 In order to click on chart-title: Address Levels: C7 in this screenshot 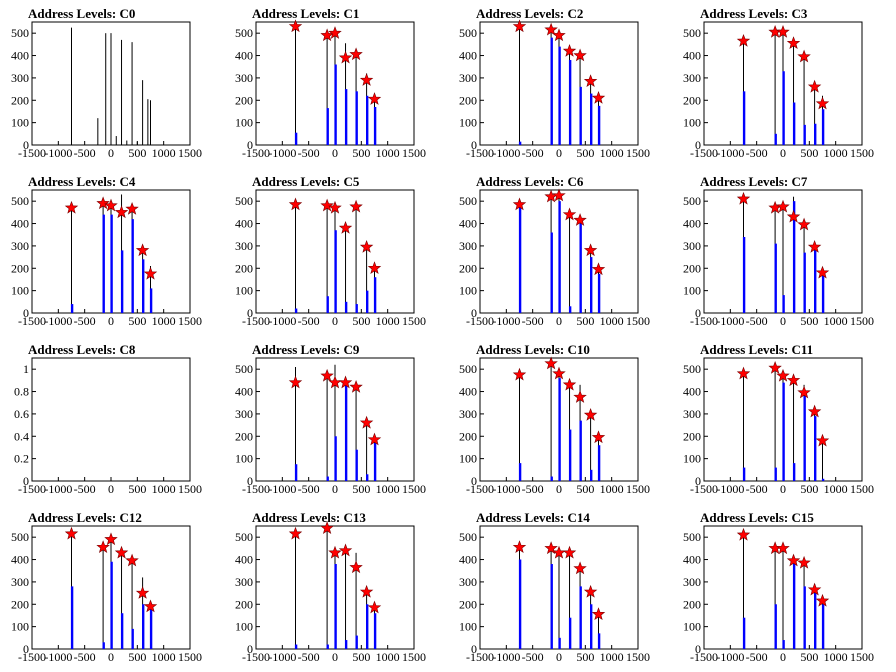, I will do `click(754, 181)`.